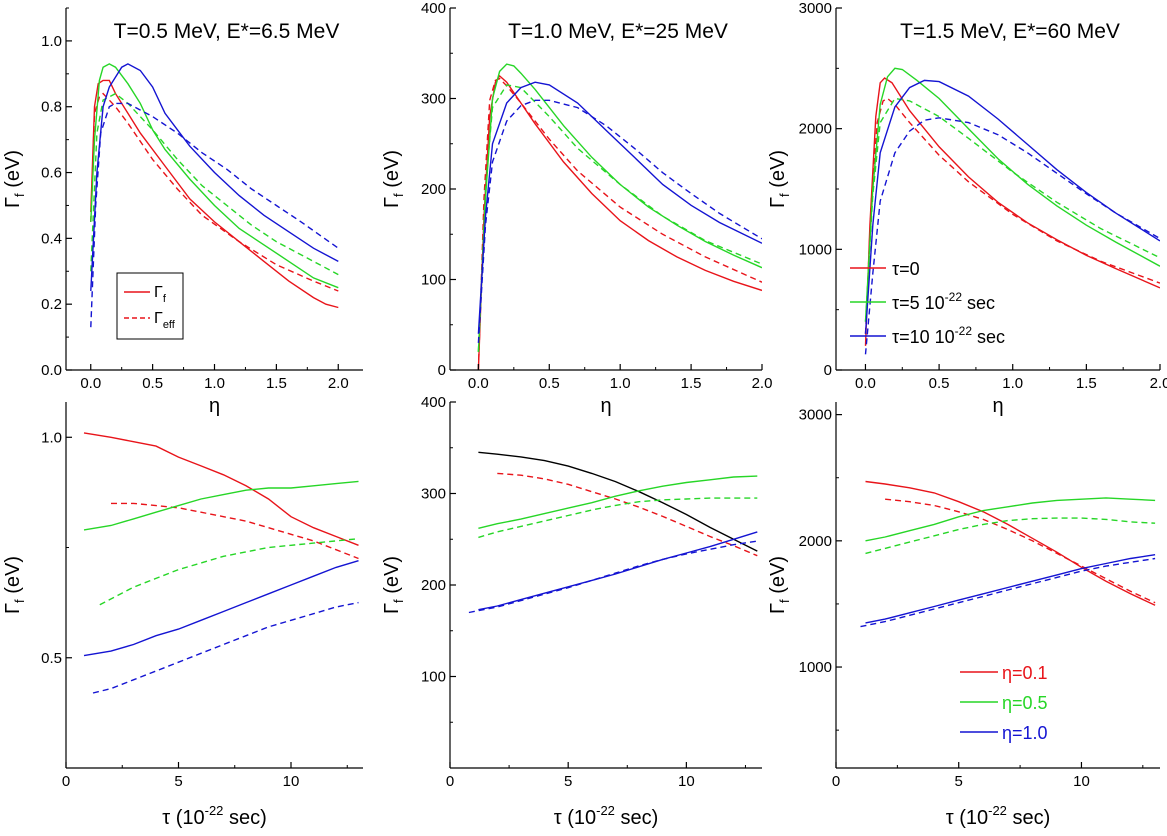  Describe the element at coordinates (160, 294) in the screenshot. I see `legend-label: Γf` at that location.